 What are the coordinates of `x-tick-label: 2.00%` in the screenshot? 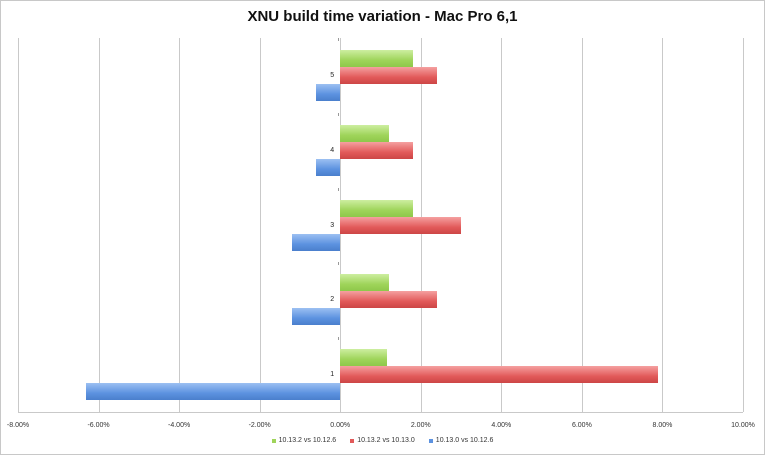 It's located at (420, 425).